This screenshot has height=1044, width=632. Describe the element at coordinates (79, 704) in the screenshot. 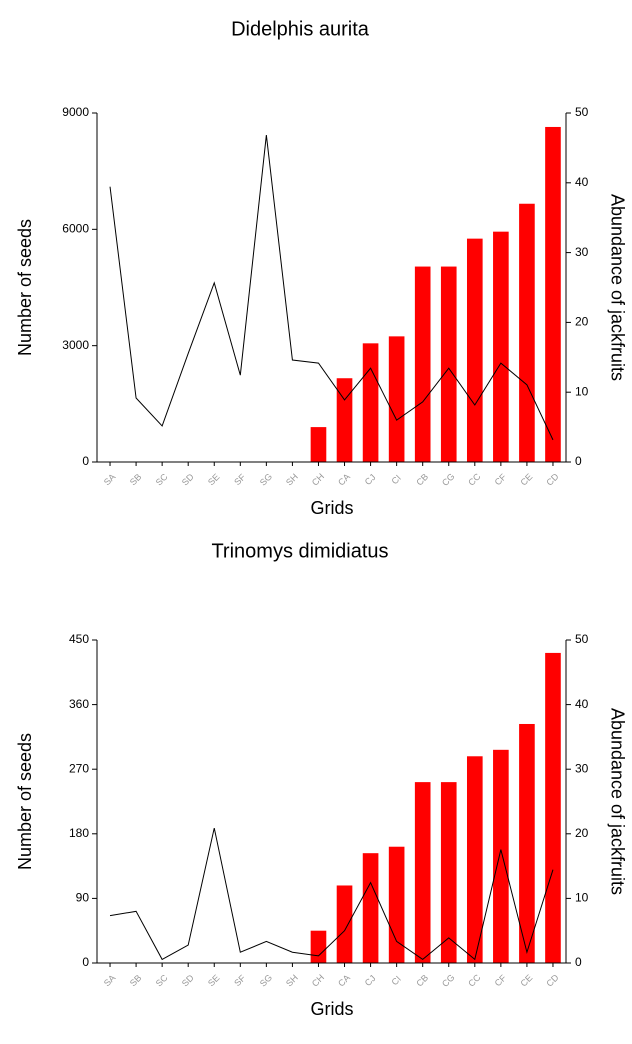

I see `y-tick-label: 360` at that location.